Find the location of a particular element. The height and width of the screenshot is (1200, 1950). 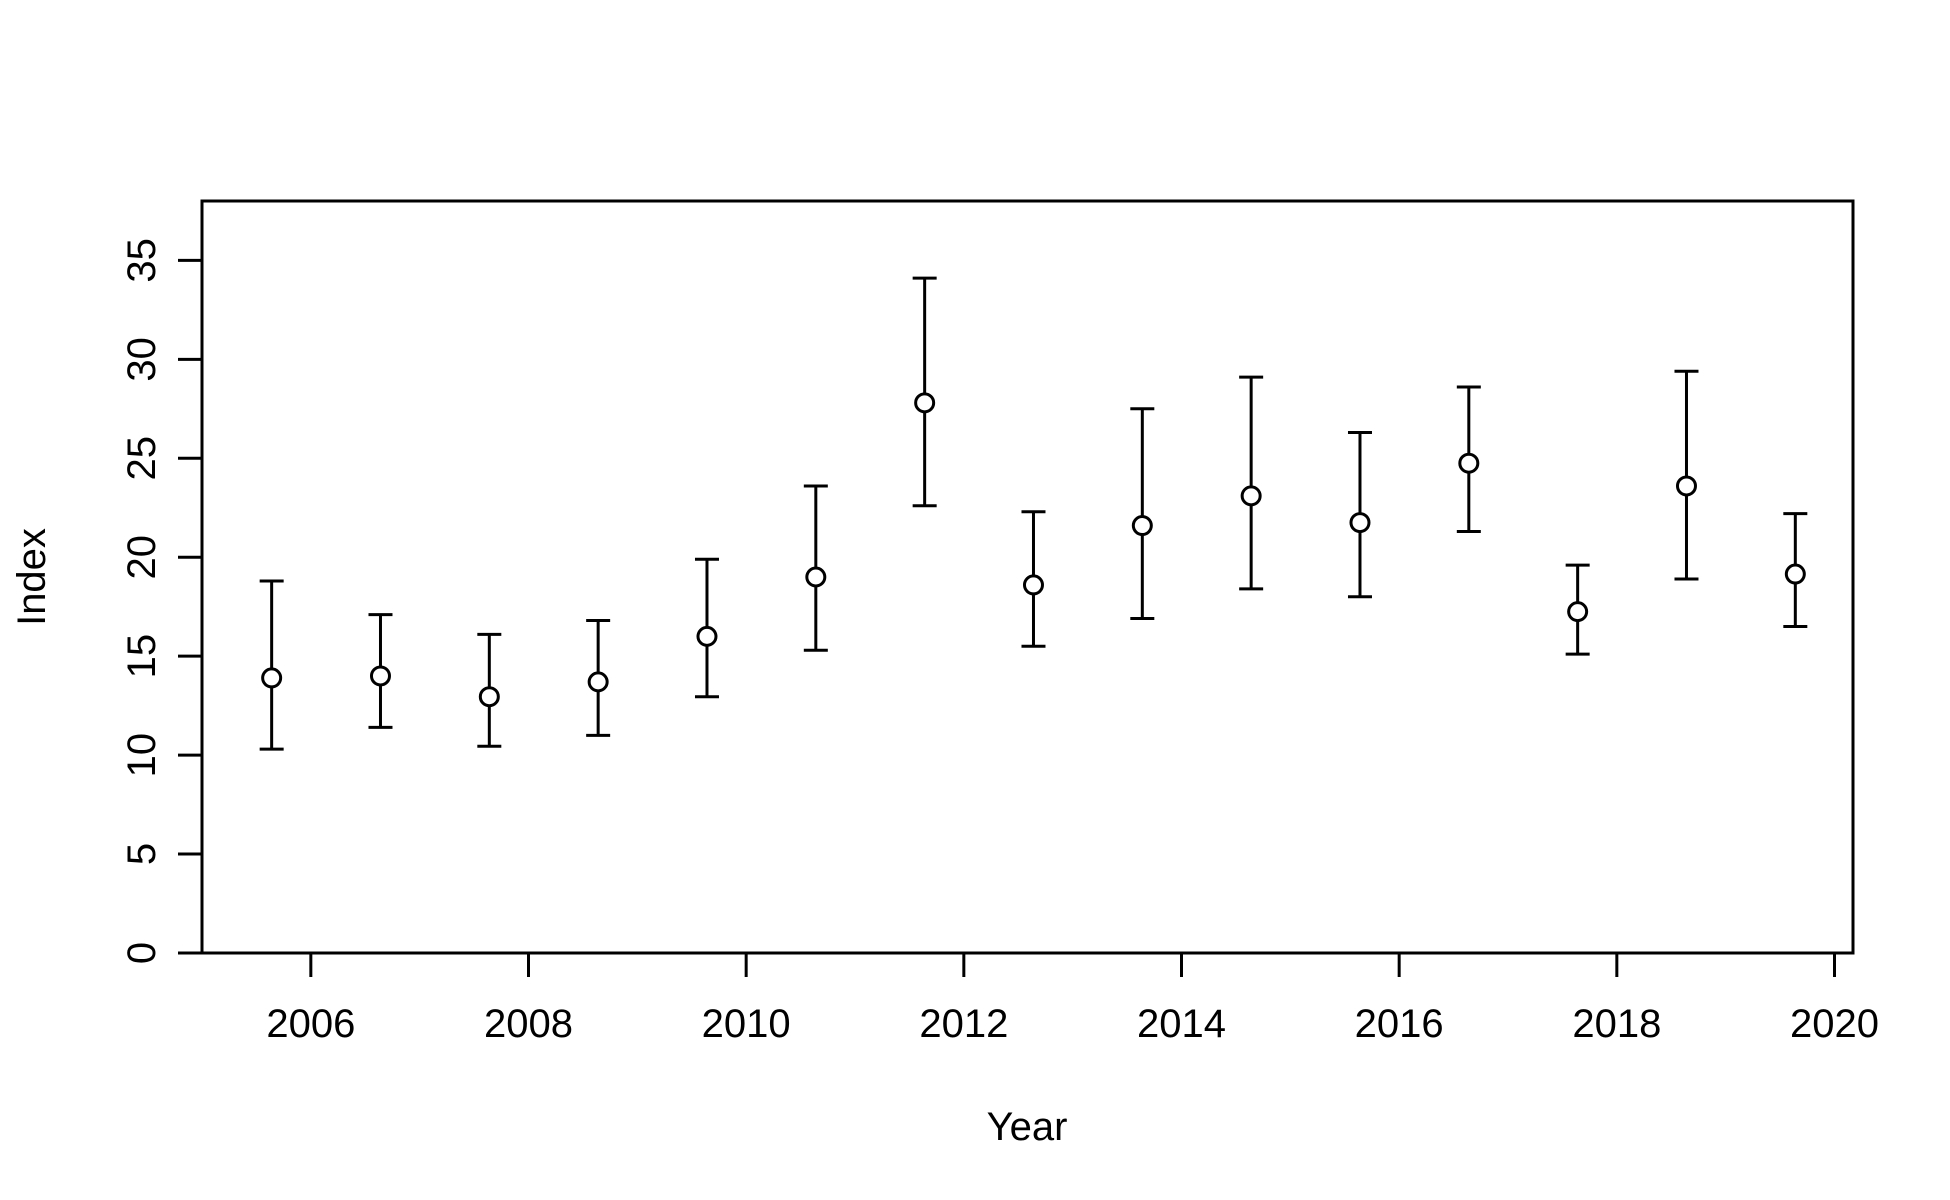

x-tick-label: 2020 is located at coordinates (1834, 1024).